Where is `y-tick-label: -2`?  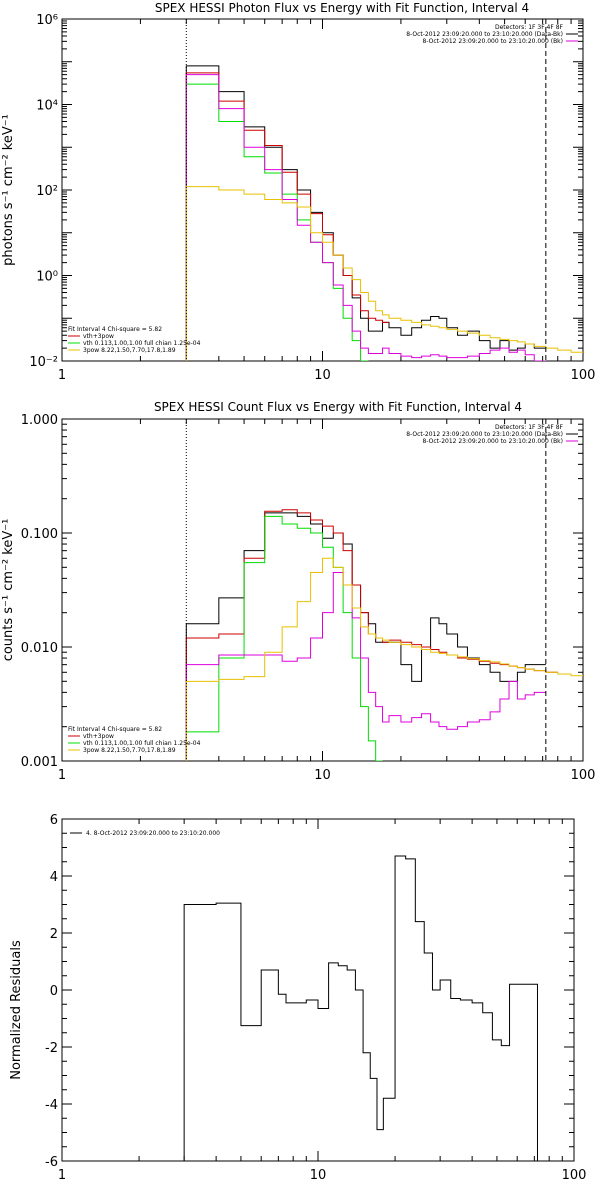
y-tick-label: -2 is located at coordinates (51, 1048).